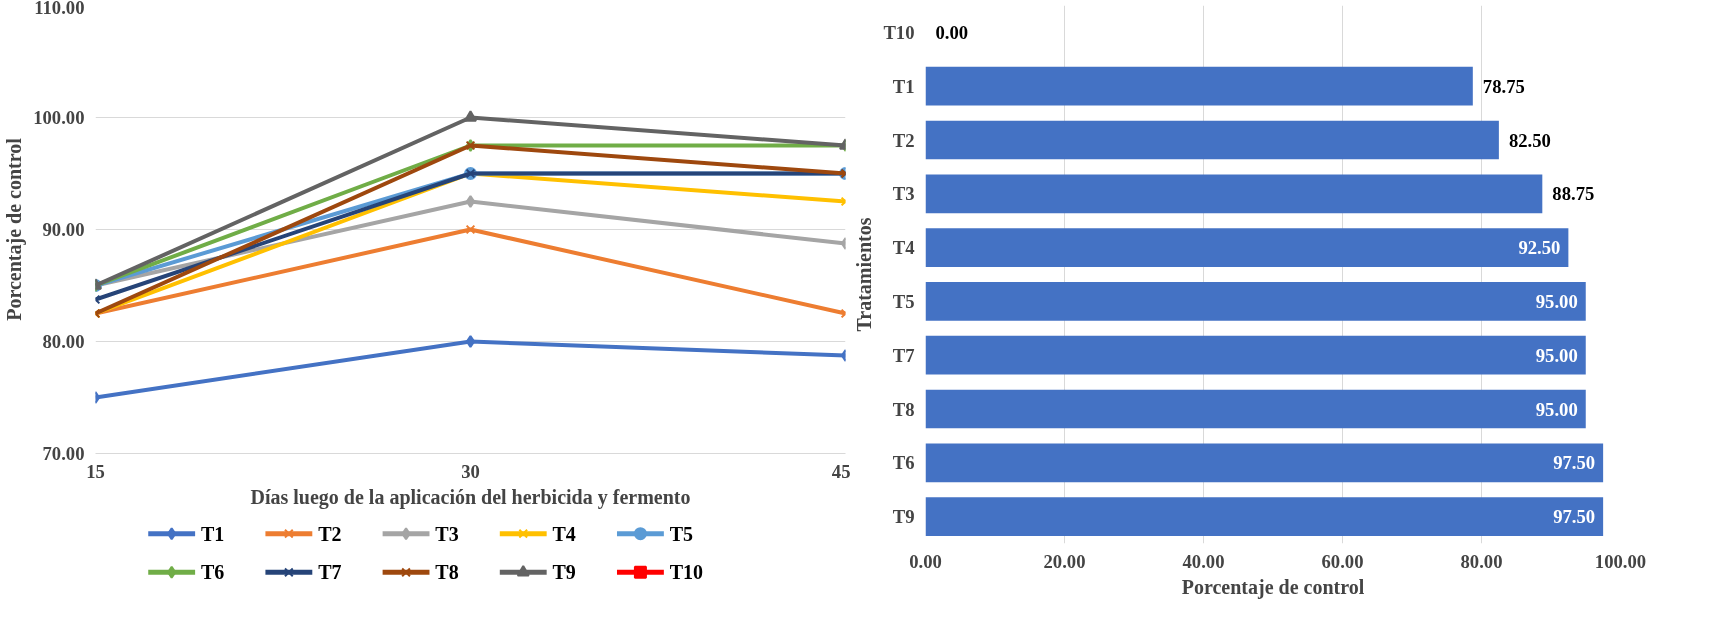 The height and width of the screenshot is (624, 1720). Describe the element at coordinates (330, 572) in the screenshot. I see `legend-label: T7` at that location.